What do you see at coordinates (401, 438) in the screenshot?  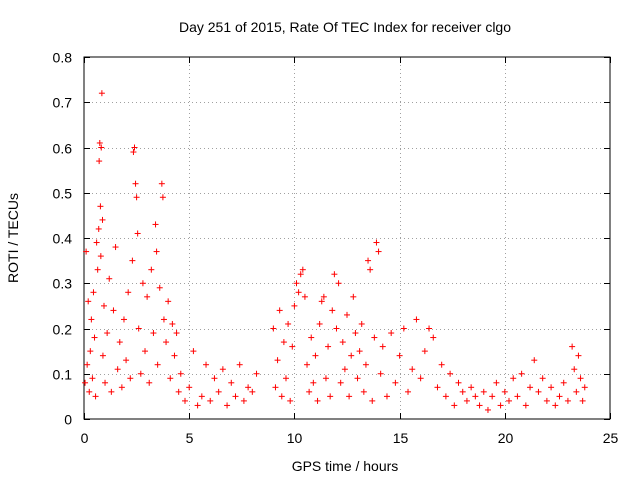 I see `x-tick-label: 15` at bounding box center [401, 438].